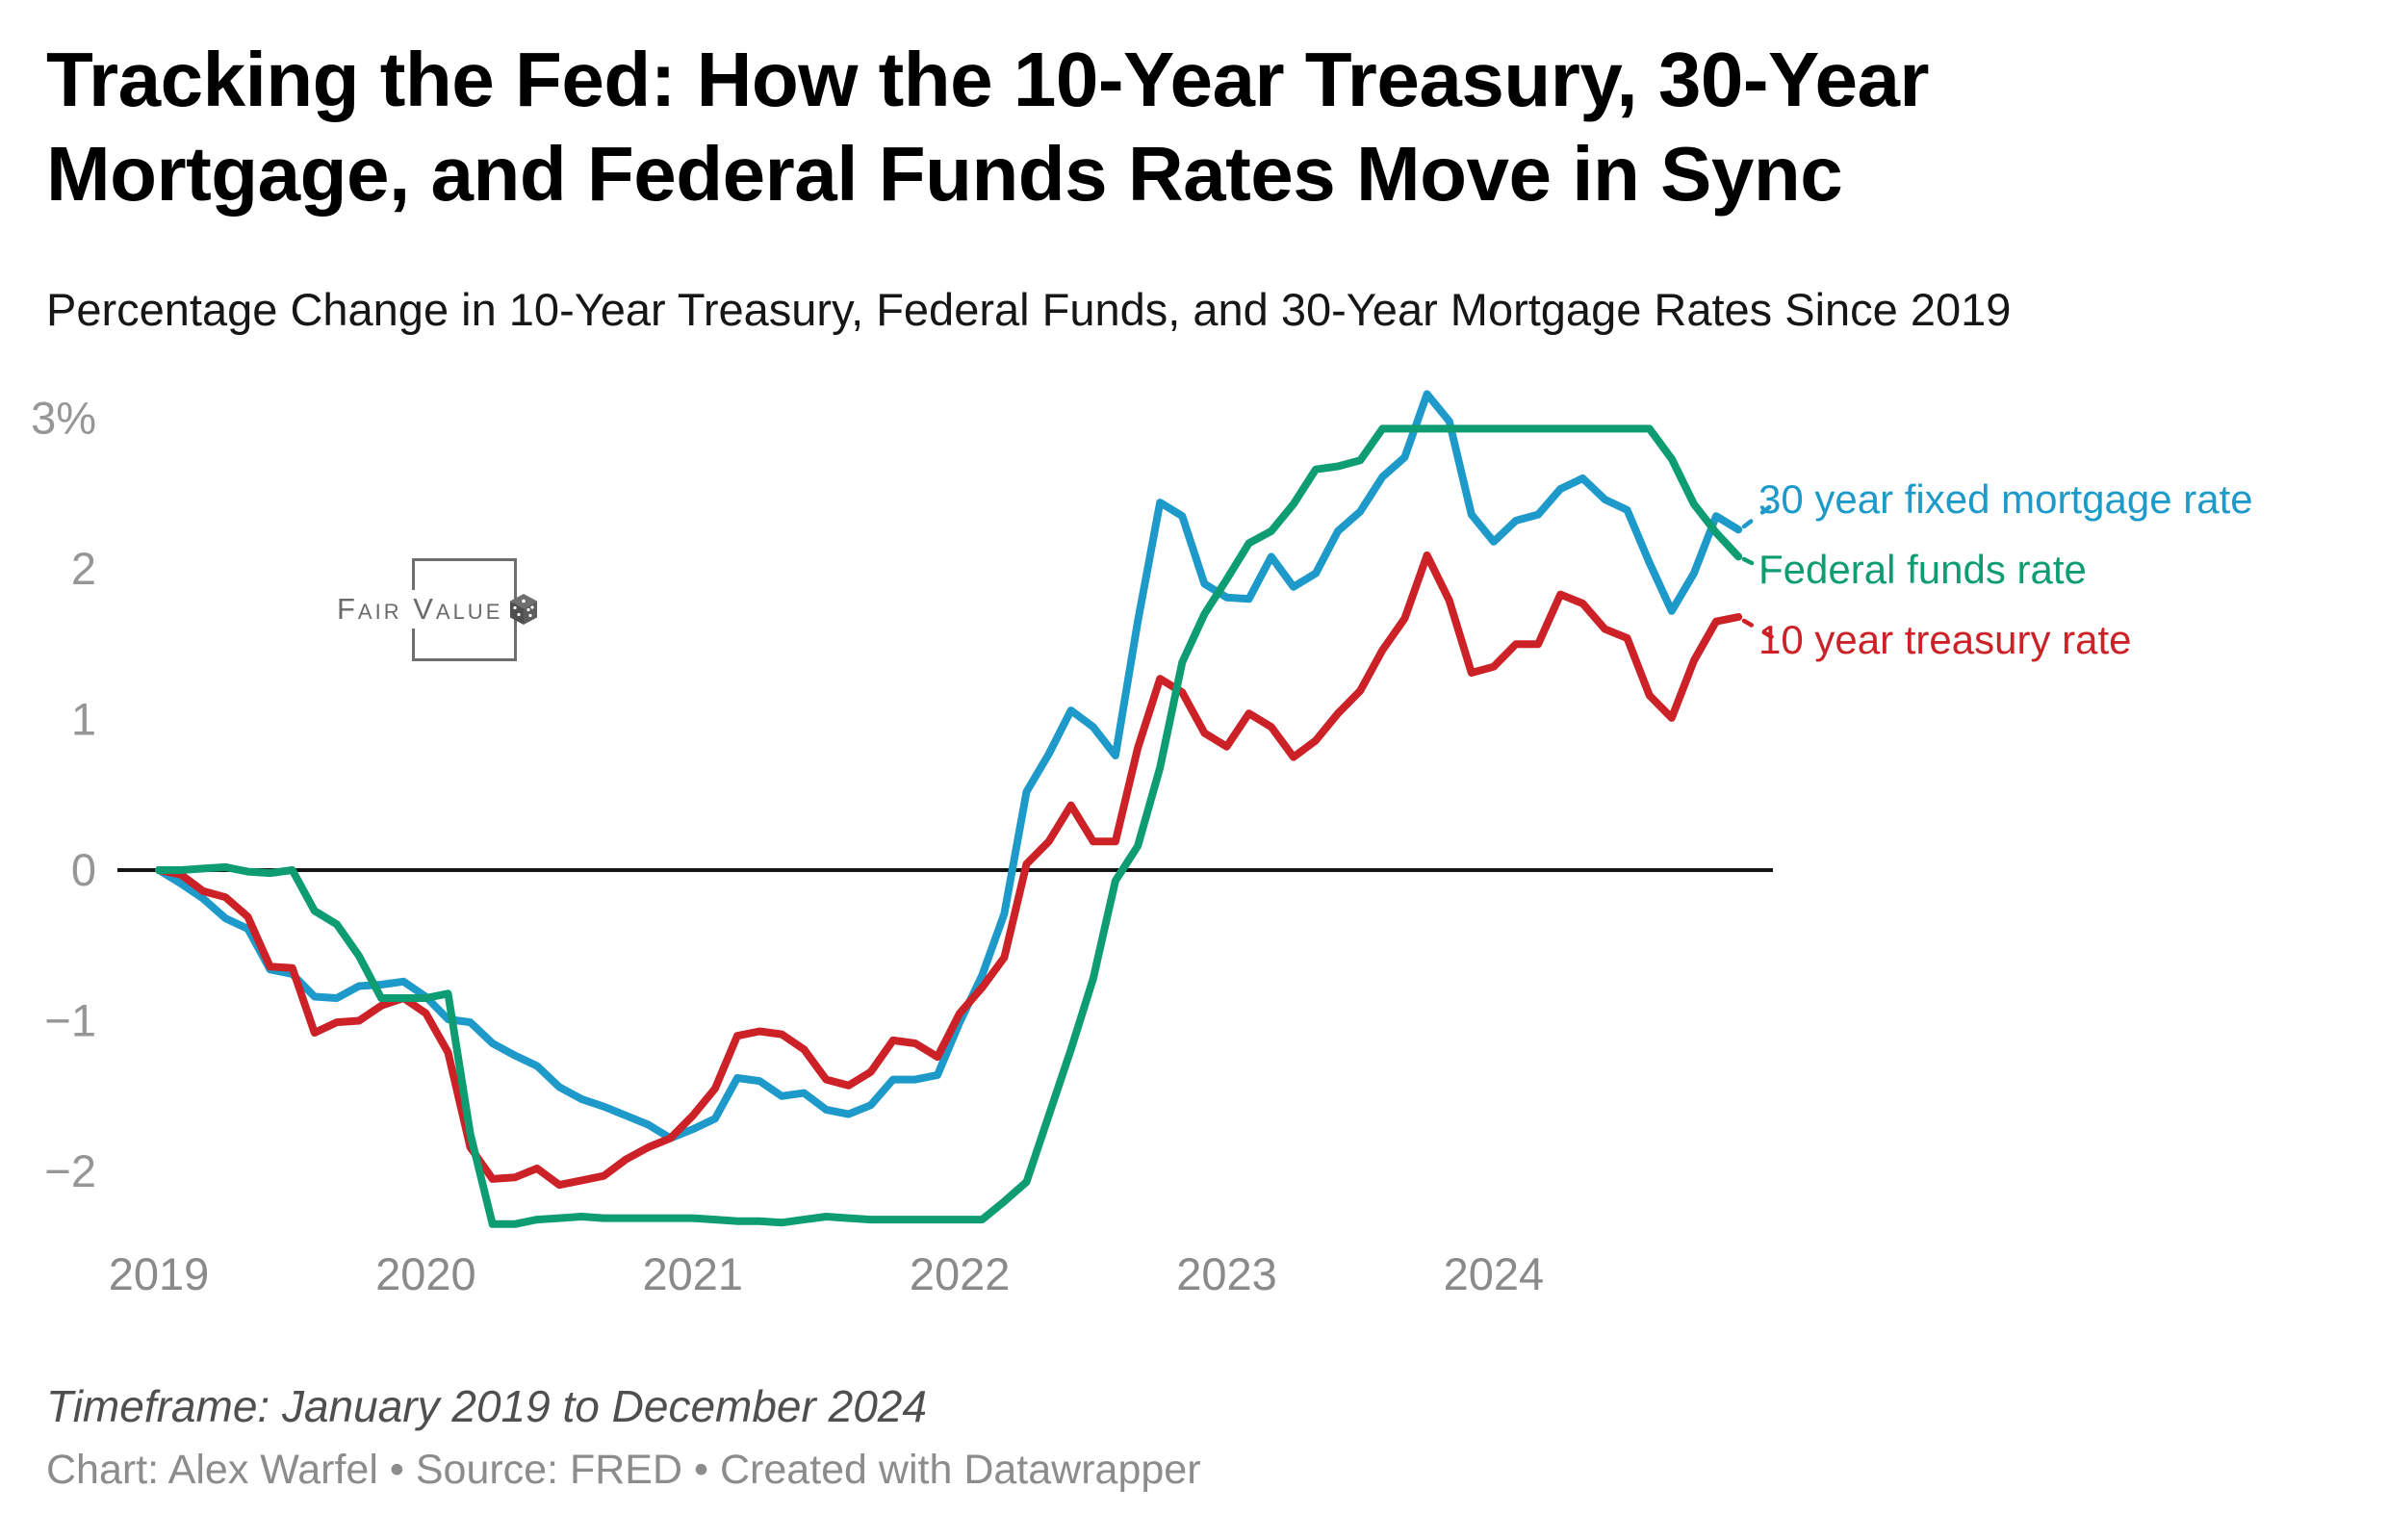  I want to click on x-tick-label: 2023, so click(1226, 1273).